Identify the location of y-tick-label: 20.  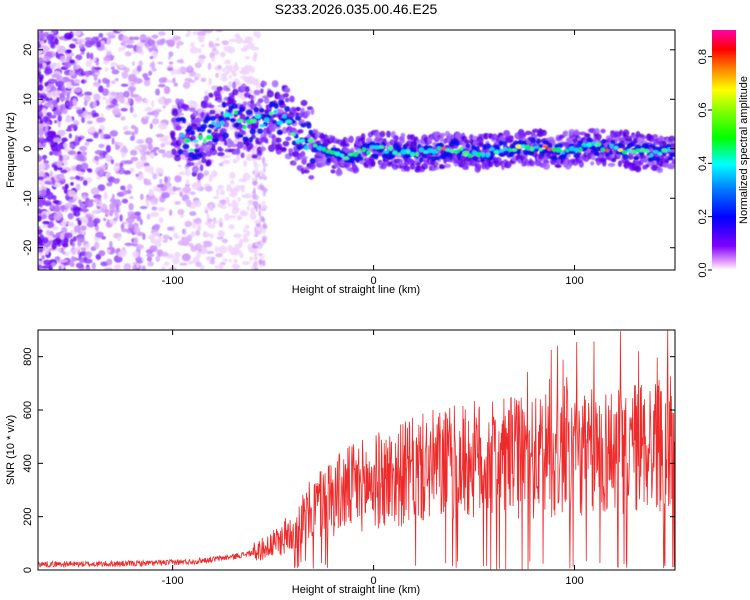
(28, 50).